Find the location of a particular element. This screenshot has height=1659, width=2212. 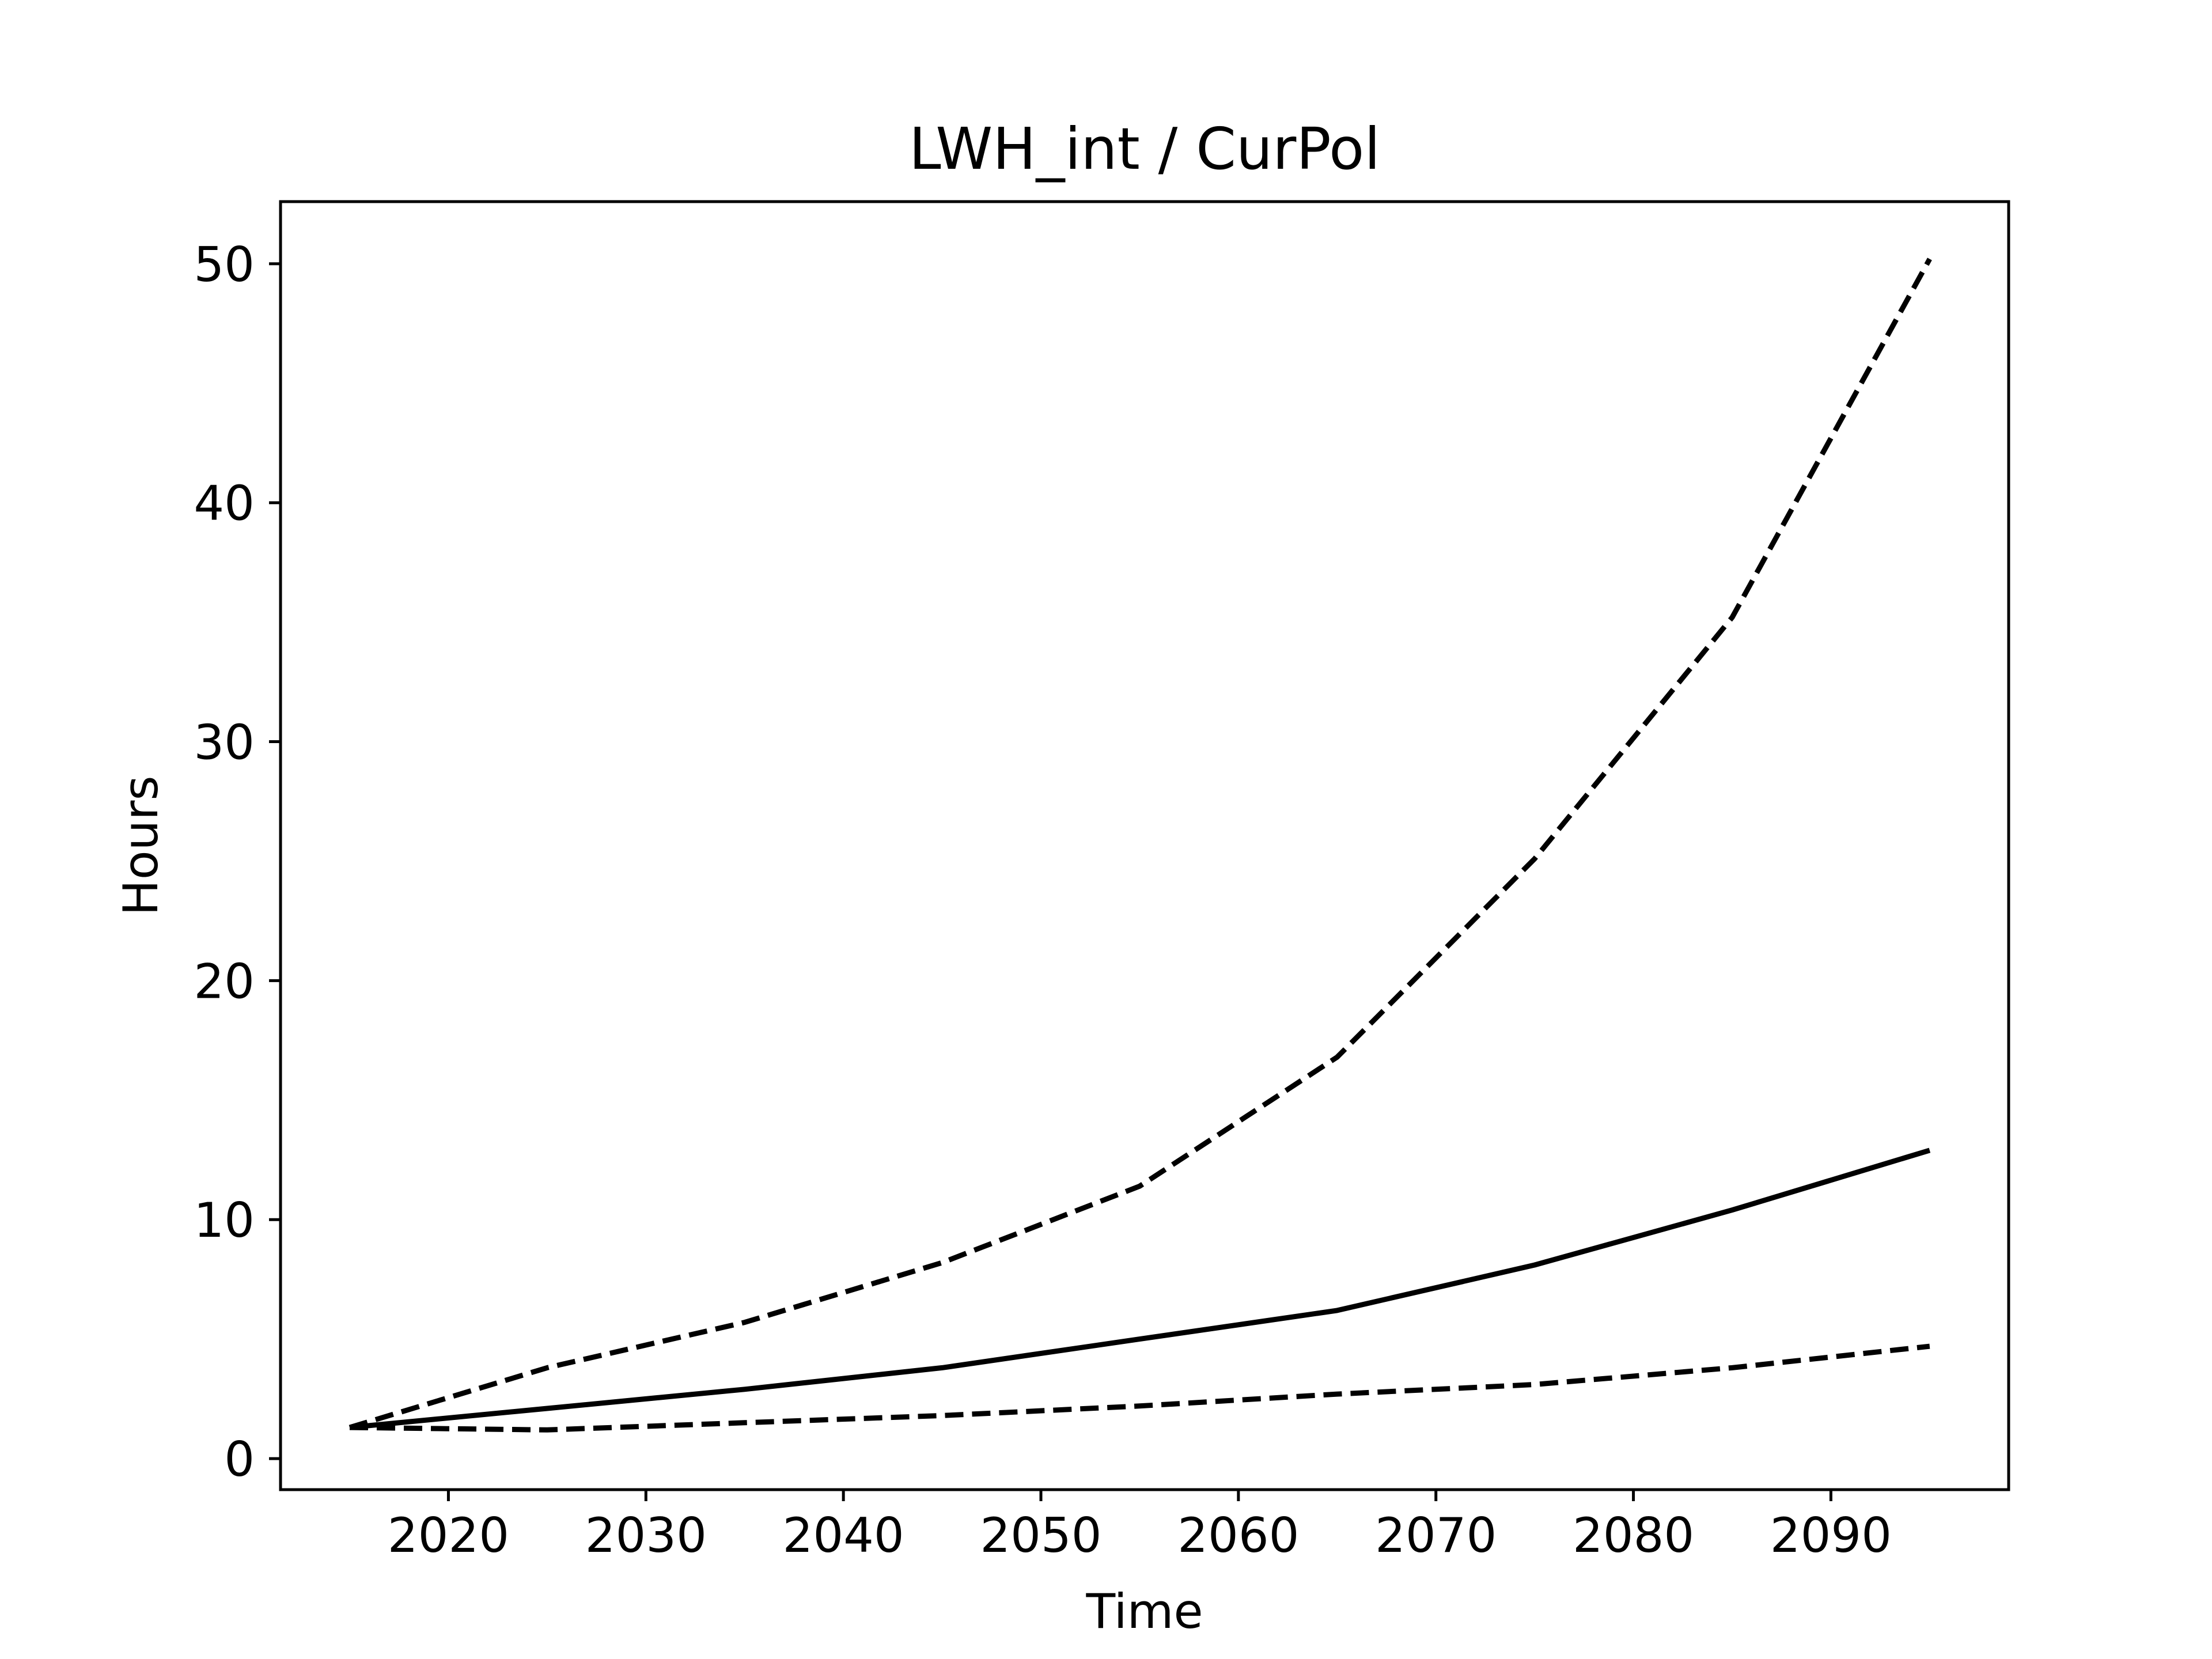

y-axis-ticks: 0 10 20 30 40 50 is located at coordinates (237, 862).